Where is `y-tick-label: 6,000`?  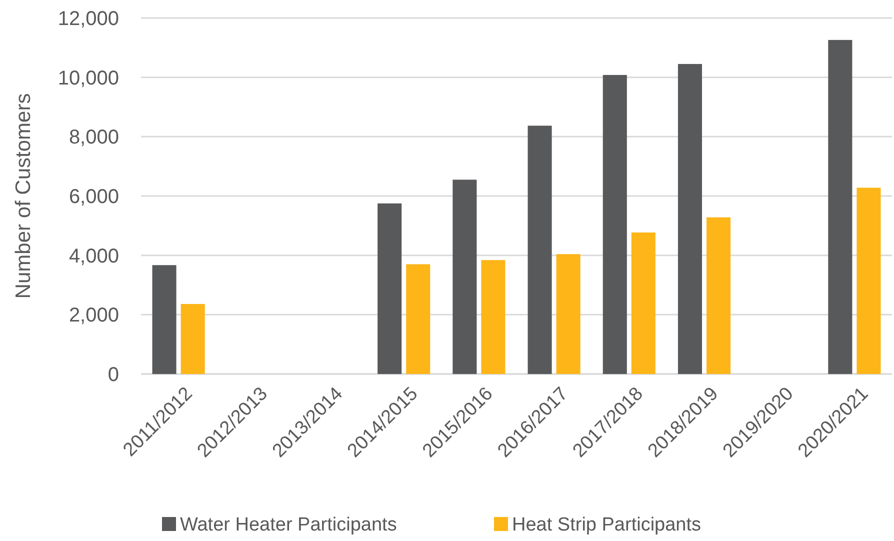 y-tick-label: 6,000 is located at coordinates (93, 197).